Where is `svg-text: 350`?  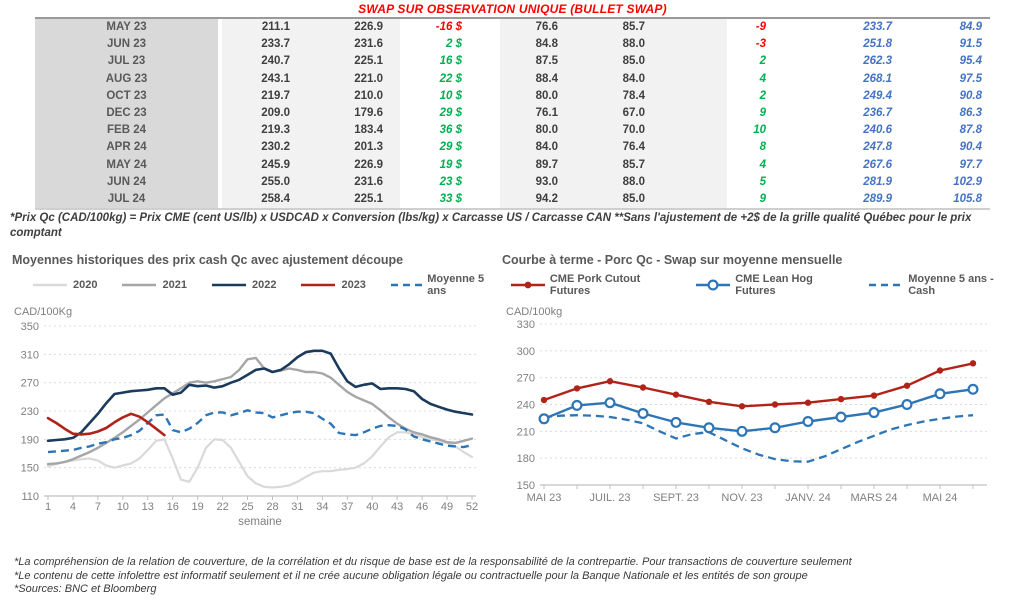 svg-text: 350 is located at coordinates (30, 327).